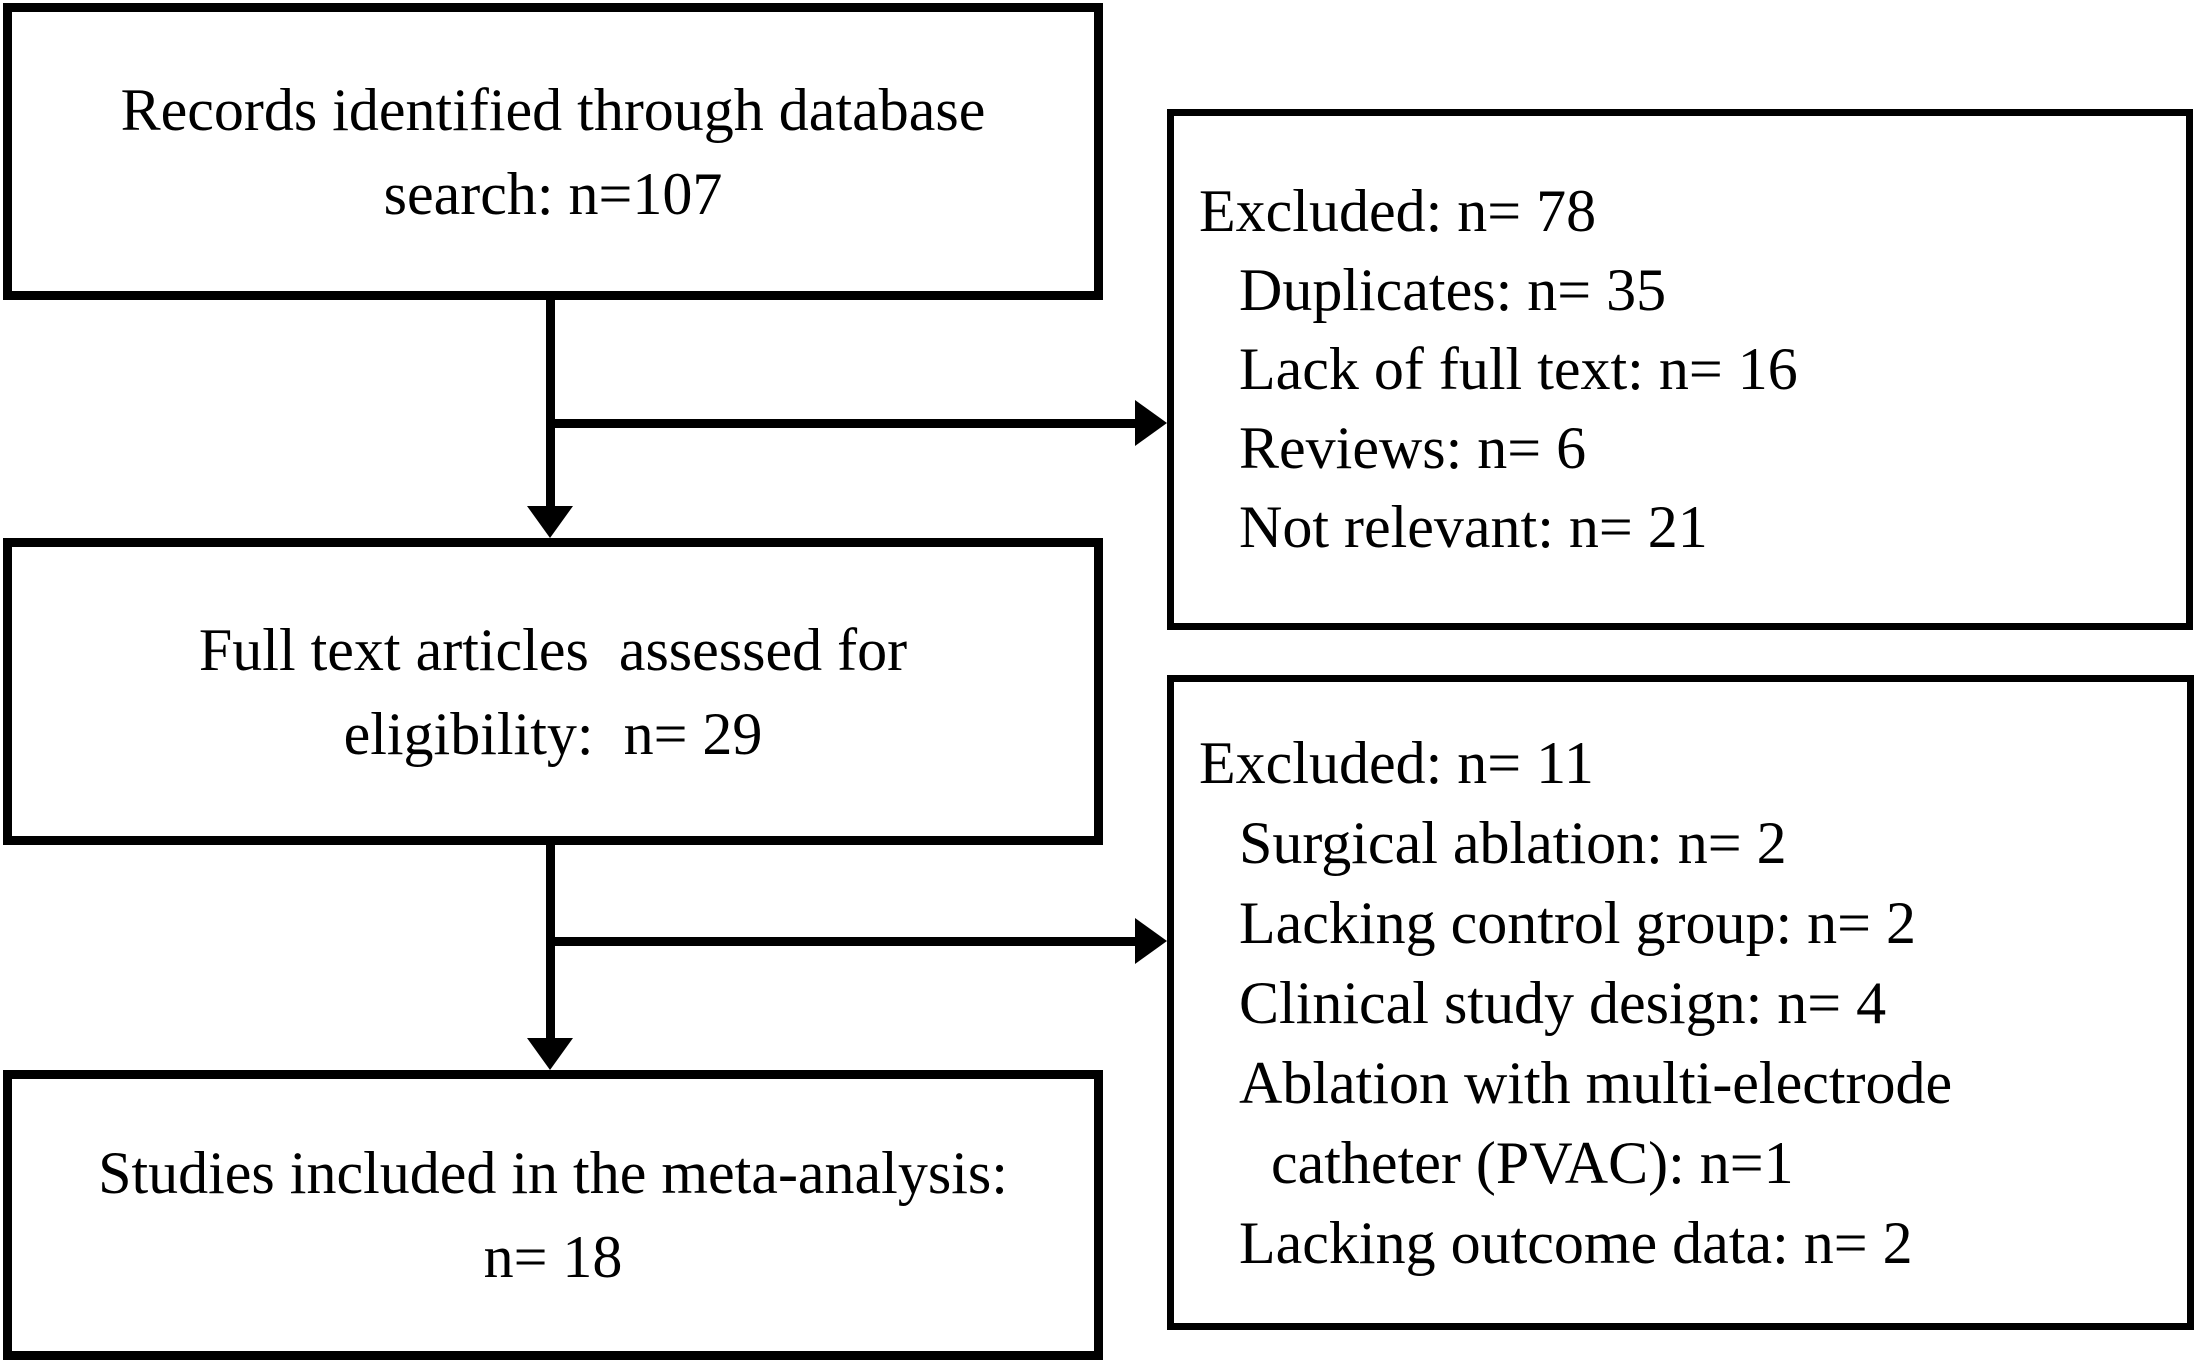 This screenshot has height=1363, width=2200. I want to click on exclusion-item: Ablation with multi-electrode, so click(1596, 1082).